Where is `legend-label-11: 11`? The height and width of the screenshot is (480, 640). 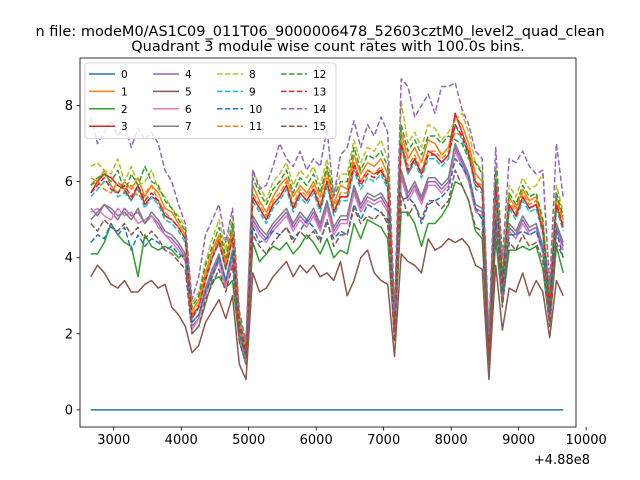 legend-label-11: 11 is located at coordinates (255, 127).